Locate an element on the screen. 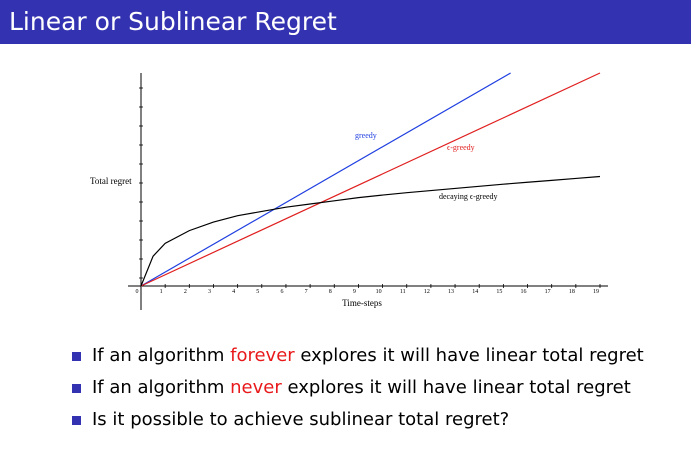 The width and height of the screenshot is (691, 452). x-tick-label: 3 is located at coordinates (209, 292).